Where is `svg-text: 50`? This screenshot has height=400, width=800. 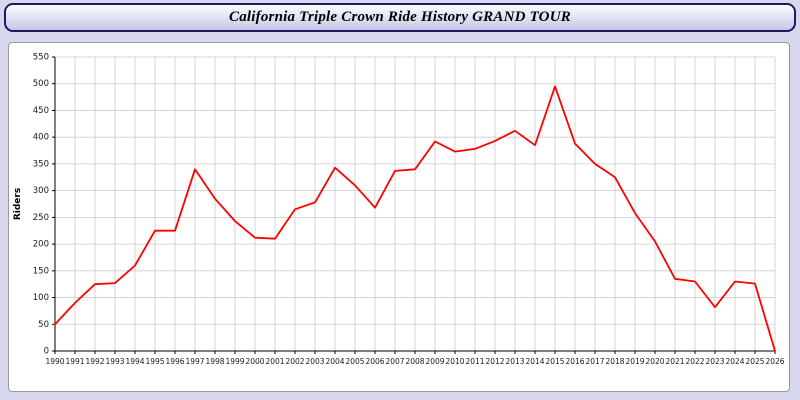 svg-text: 50 is located at coordinates (43, 325).